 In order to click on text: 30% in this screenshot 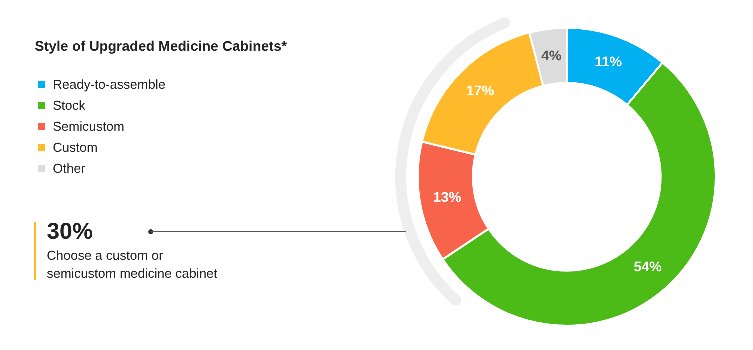, I will do `click(70, 231)`.